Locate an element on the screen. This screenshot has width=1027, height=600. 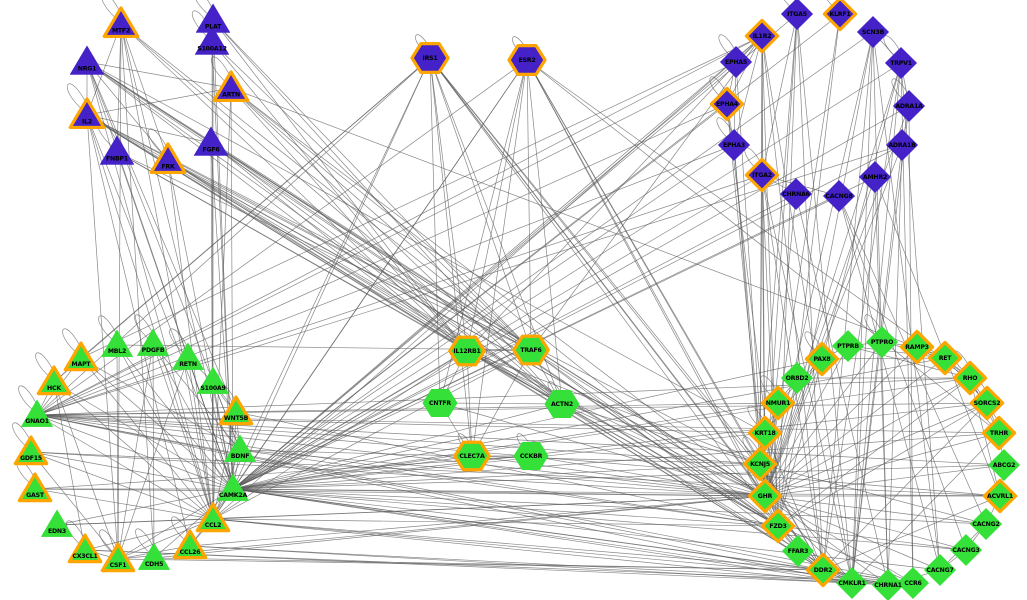
graph-node-klrf1 is located at coordinates (840, 16).